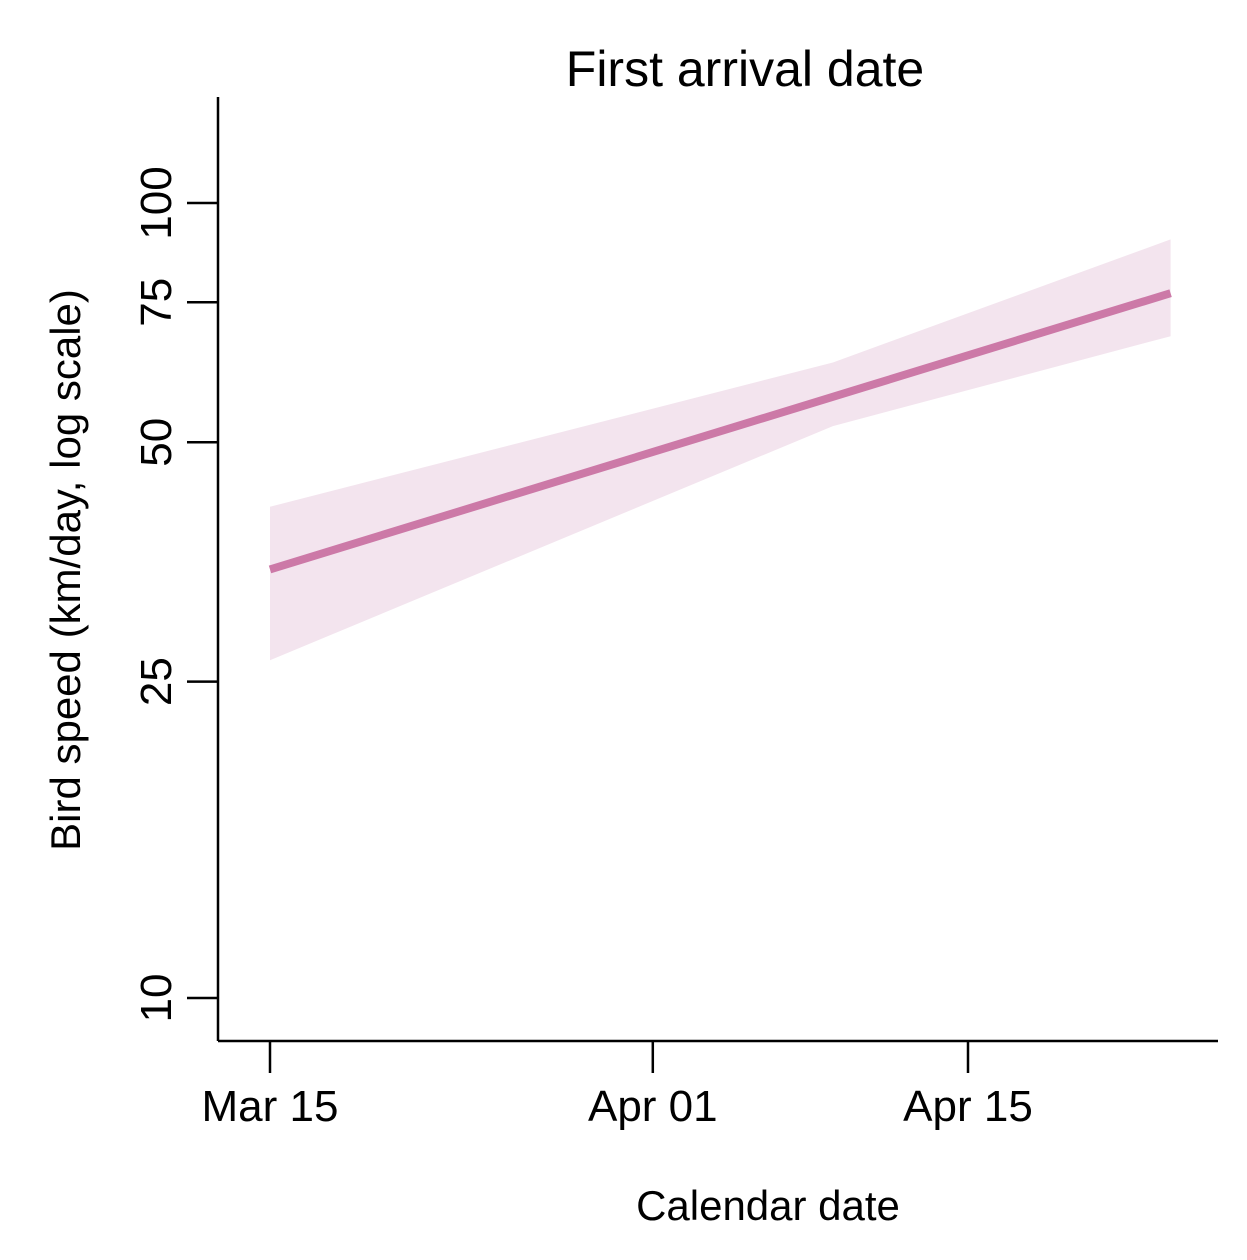  Describe the element at coordinates (768, 1205) in the screenshot. I see `x-axis-title: Calendar date` at that location.